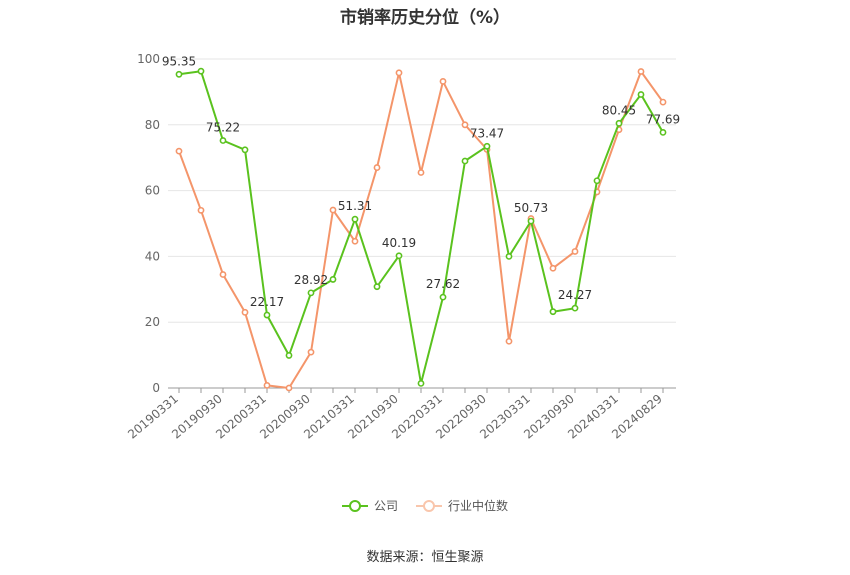 The height and width of the screenshot is (575, 850). What do you see at coordinates (267, 302) in the screenshot?
I see `data-label: 22.17` at bounding box center [267, 302].